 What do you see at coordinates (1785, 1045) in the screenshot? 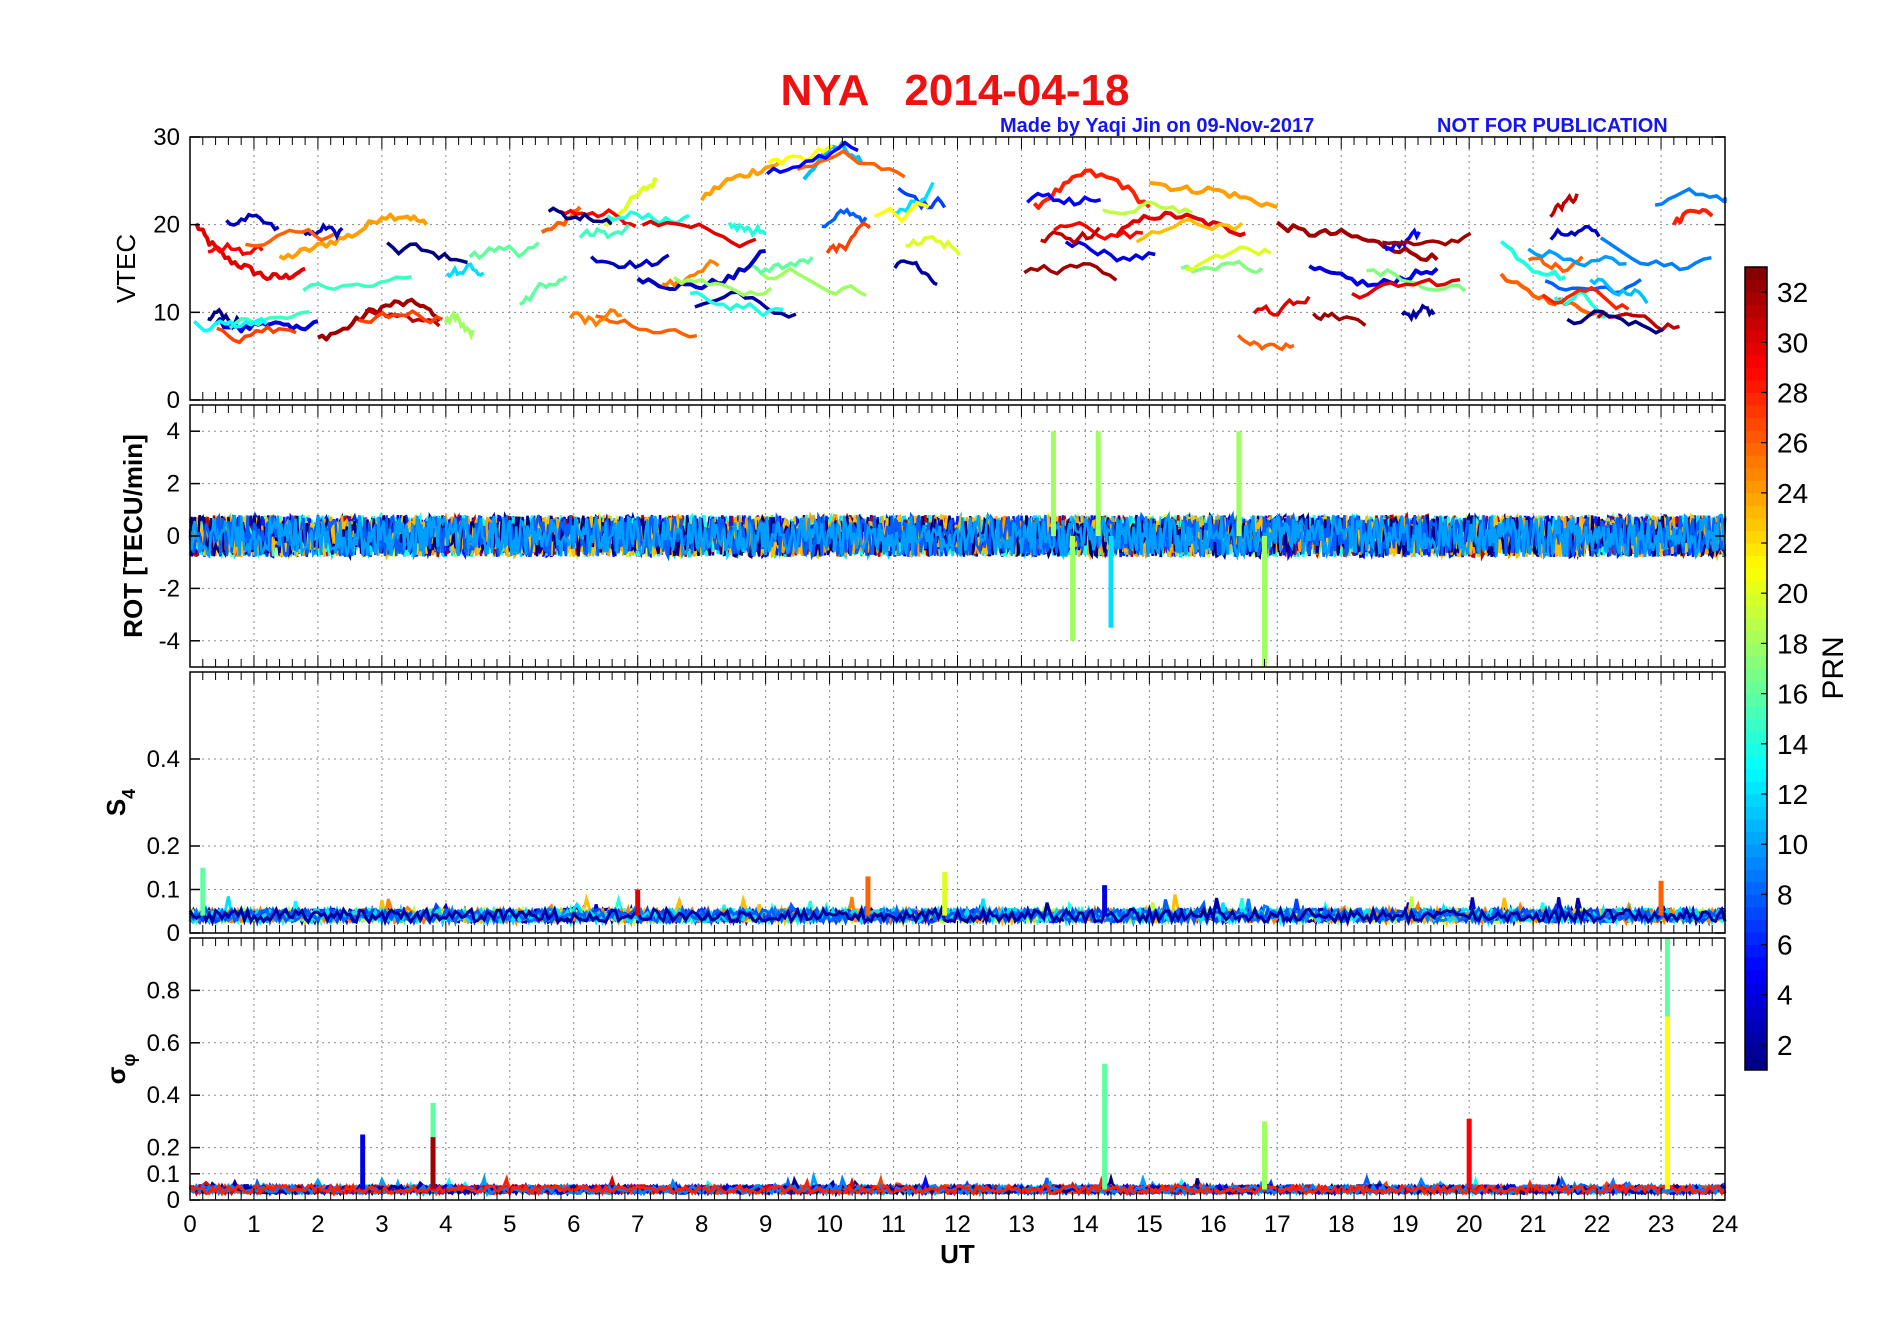
I see `colorbar-tick-label: 2` at bounding box center [1785, 1045].